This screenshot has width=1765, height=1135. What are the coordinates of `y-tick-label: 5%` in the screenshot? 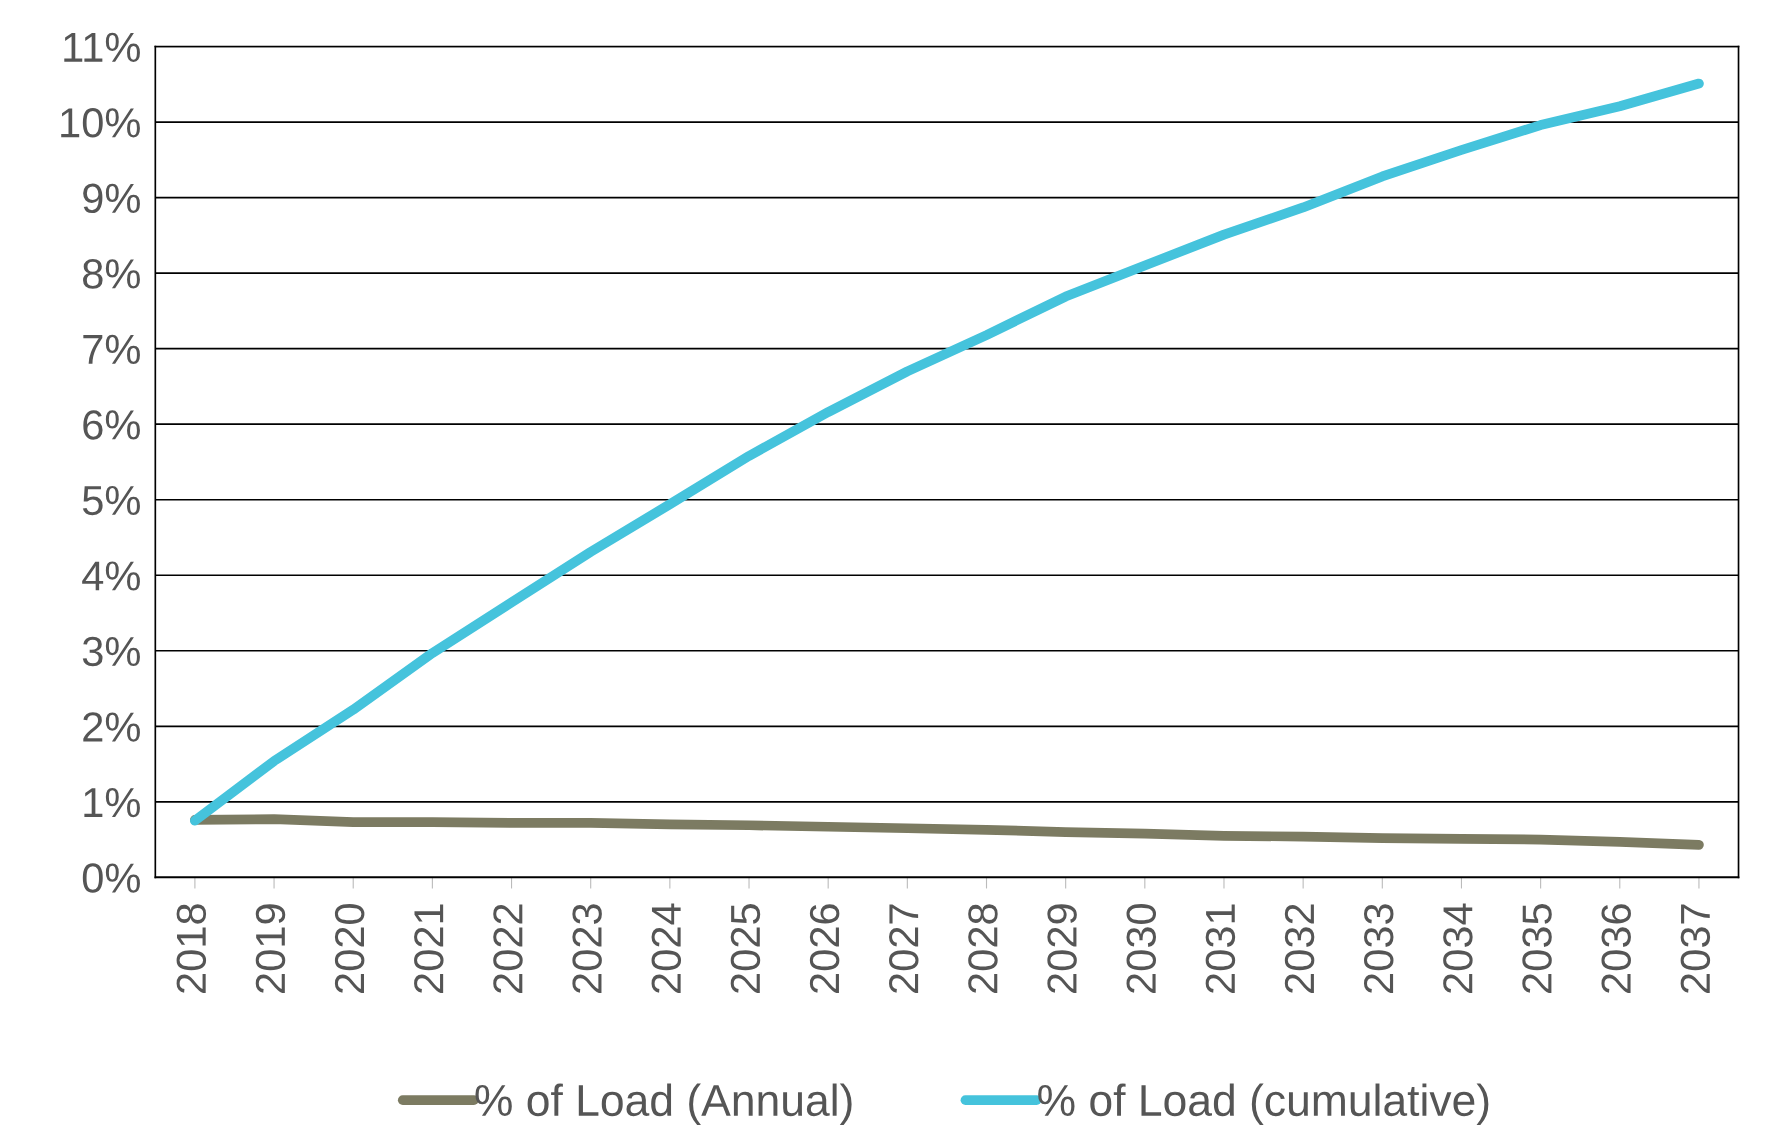 It's located at (111, 500).